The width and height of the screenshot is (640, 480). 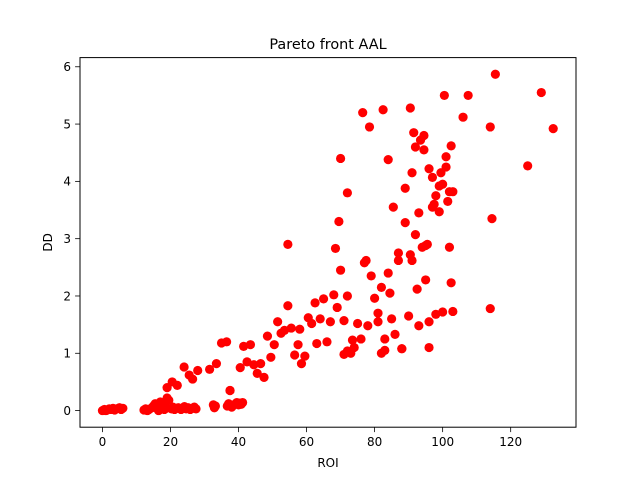 I want to click on y-tick-label: 1, so click(x=67, y=354).